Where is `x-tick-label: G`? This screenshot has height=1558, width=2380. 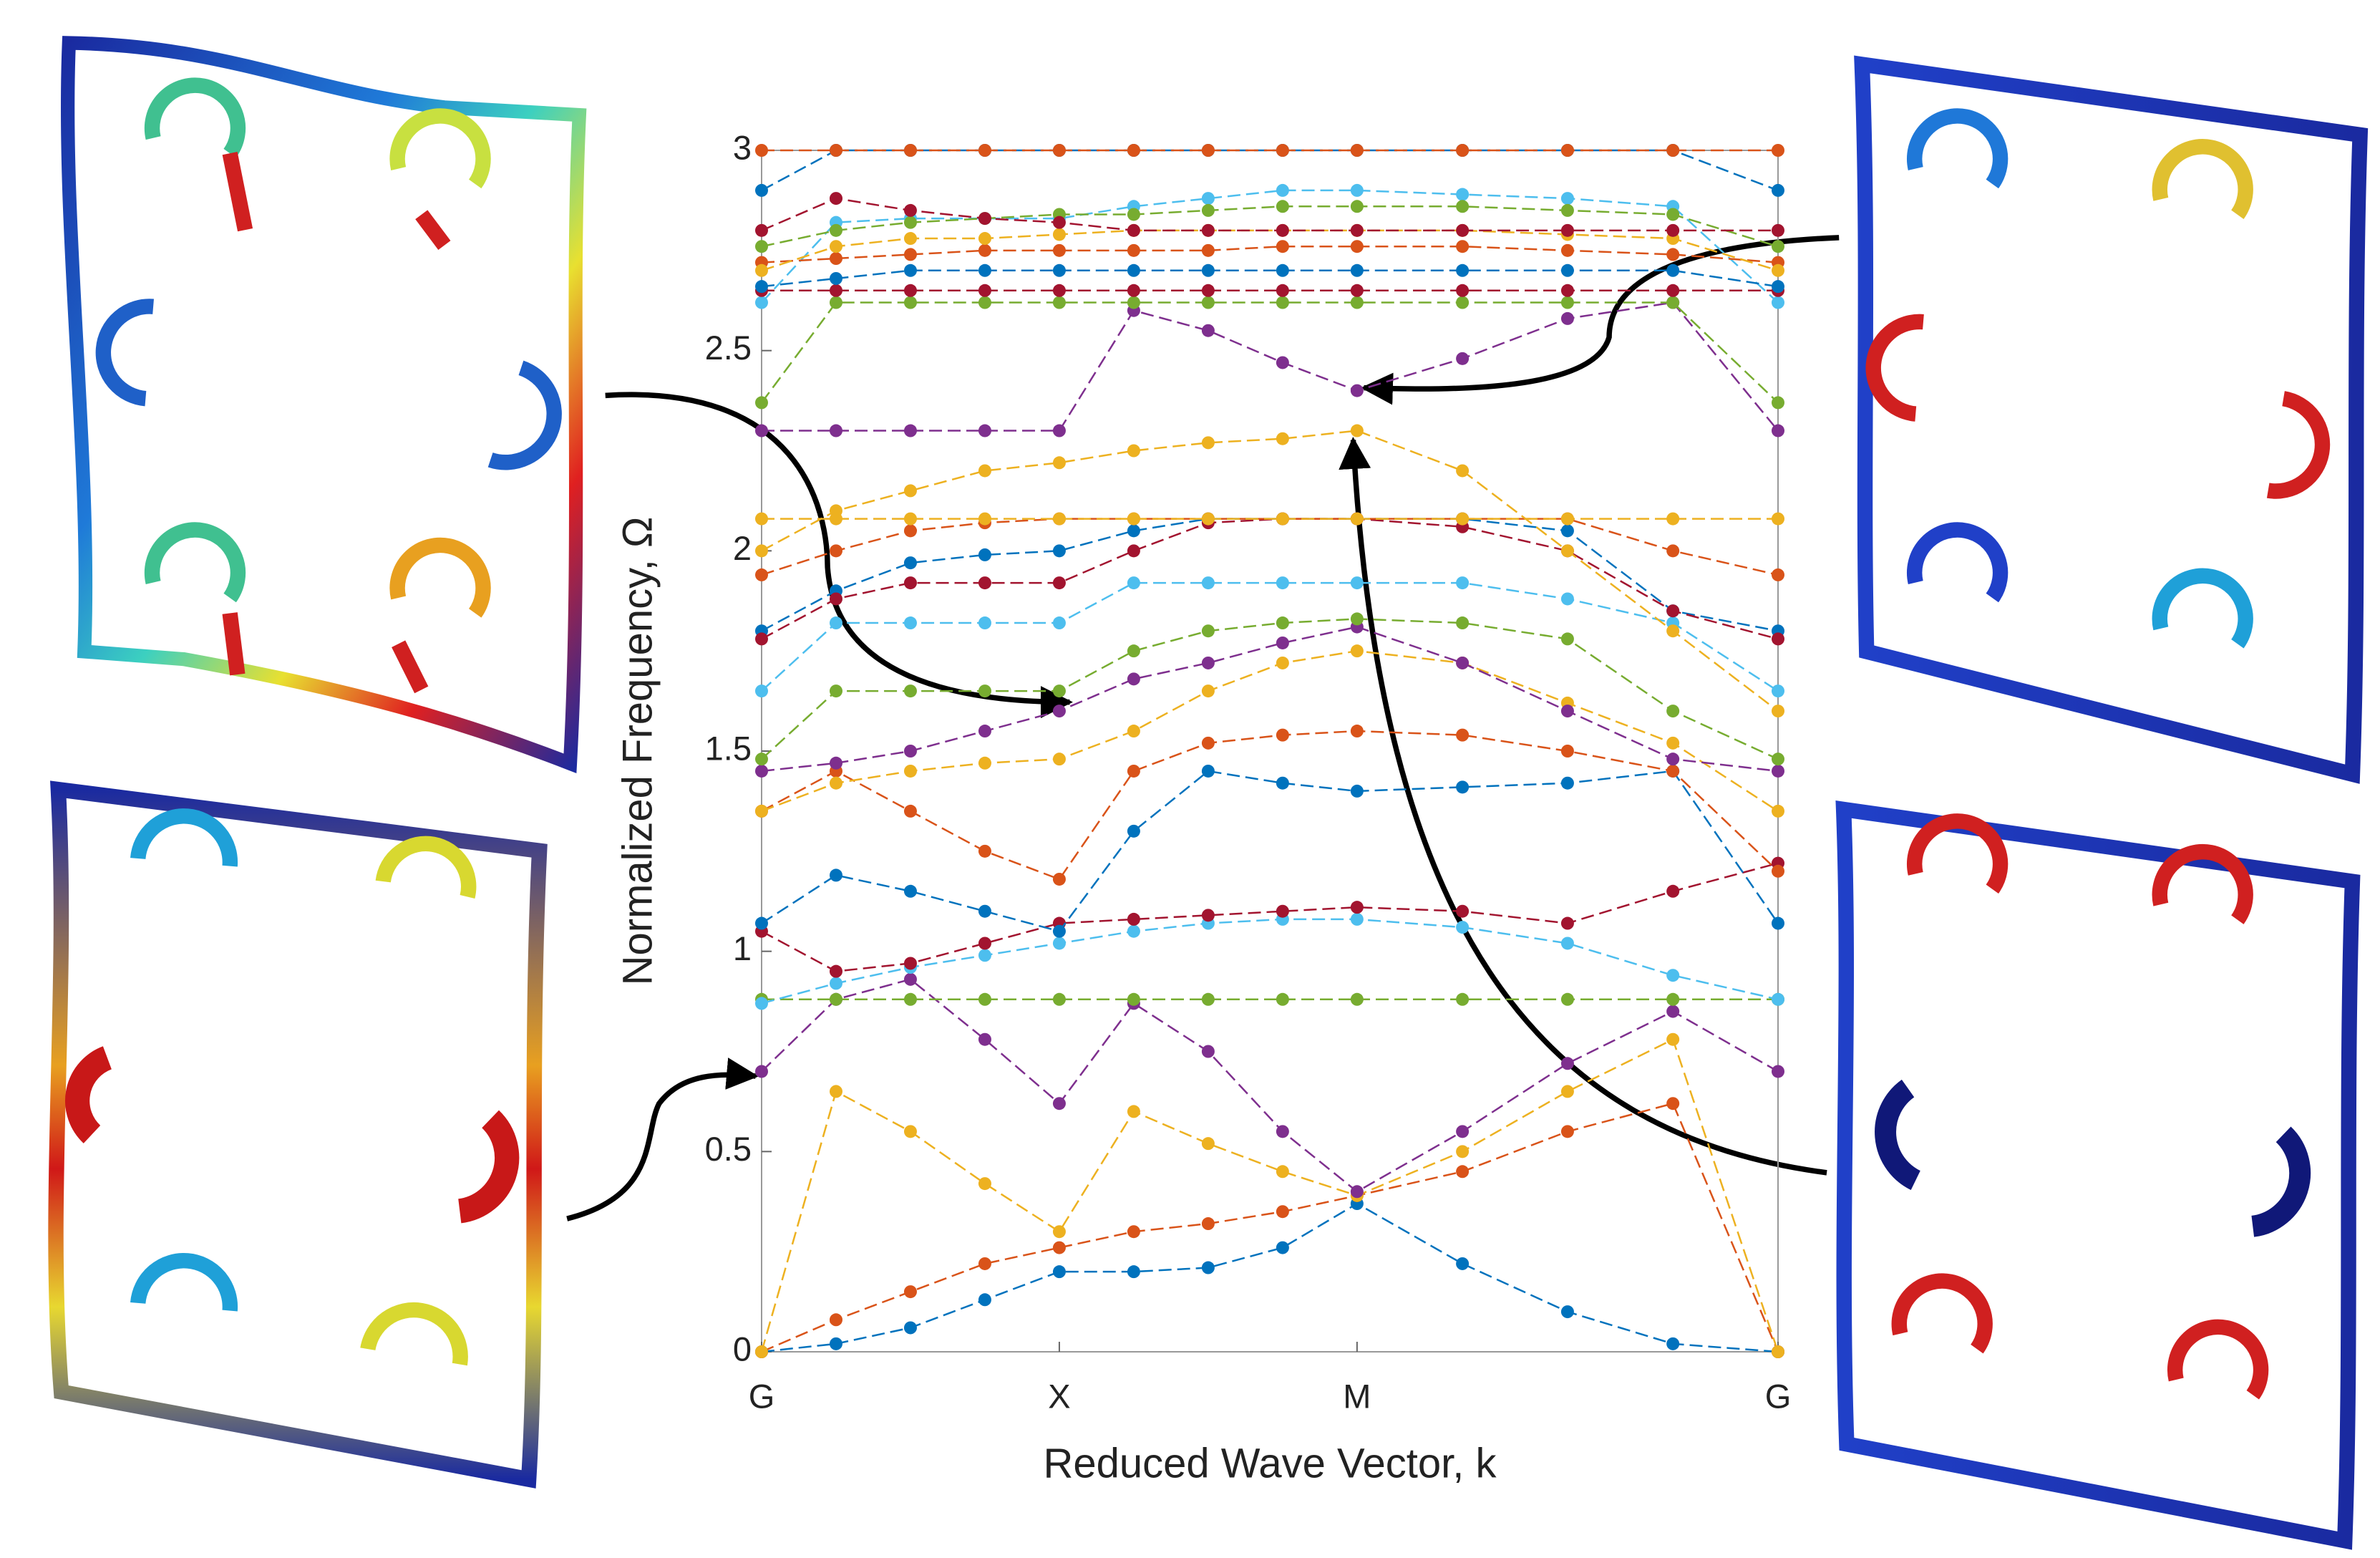 x-tick-label: G is located at coordinates (1778, 1396).